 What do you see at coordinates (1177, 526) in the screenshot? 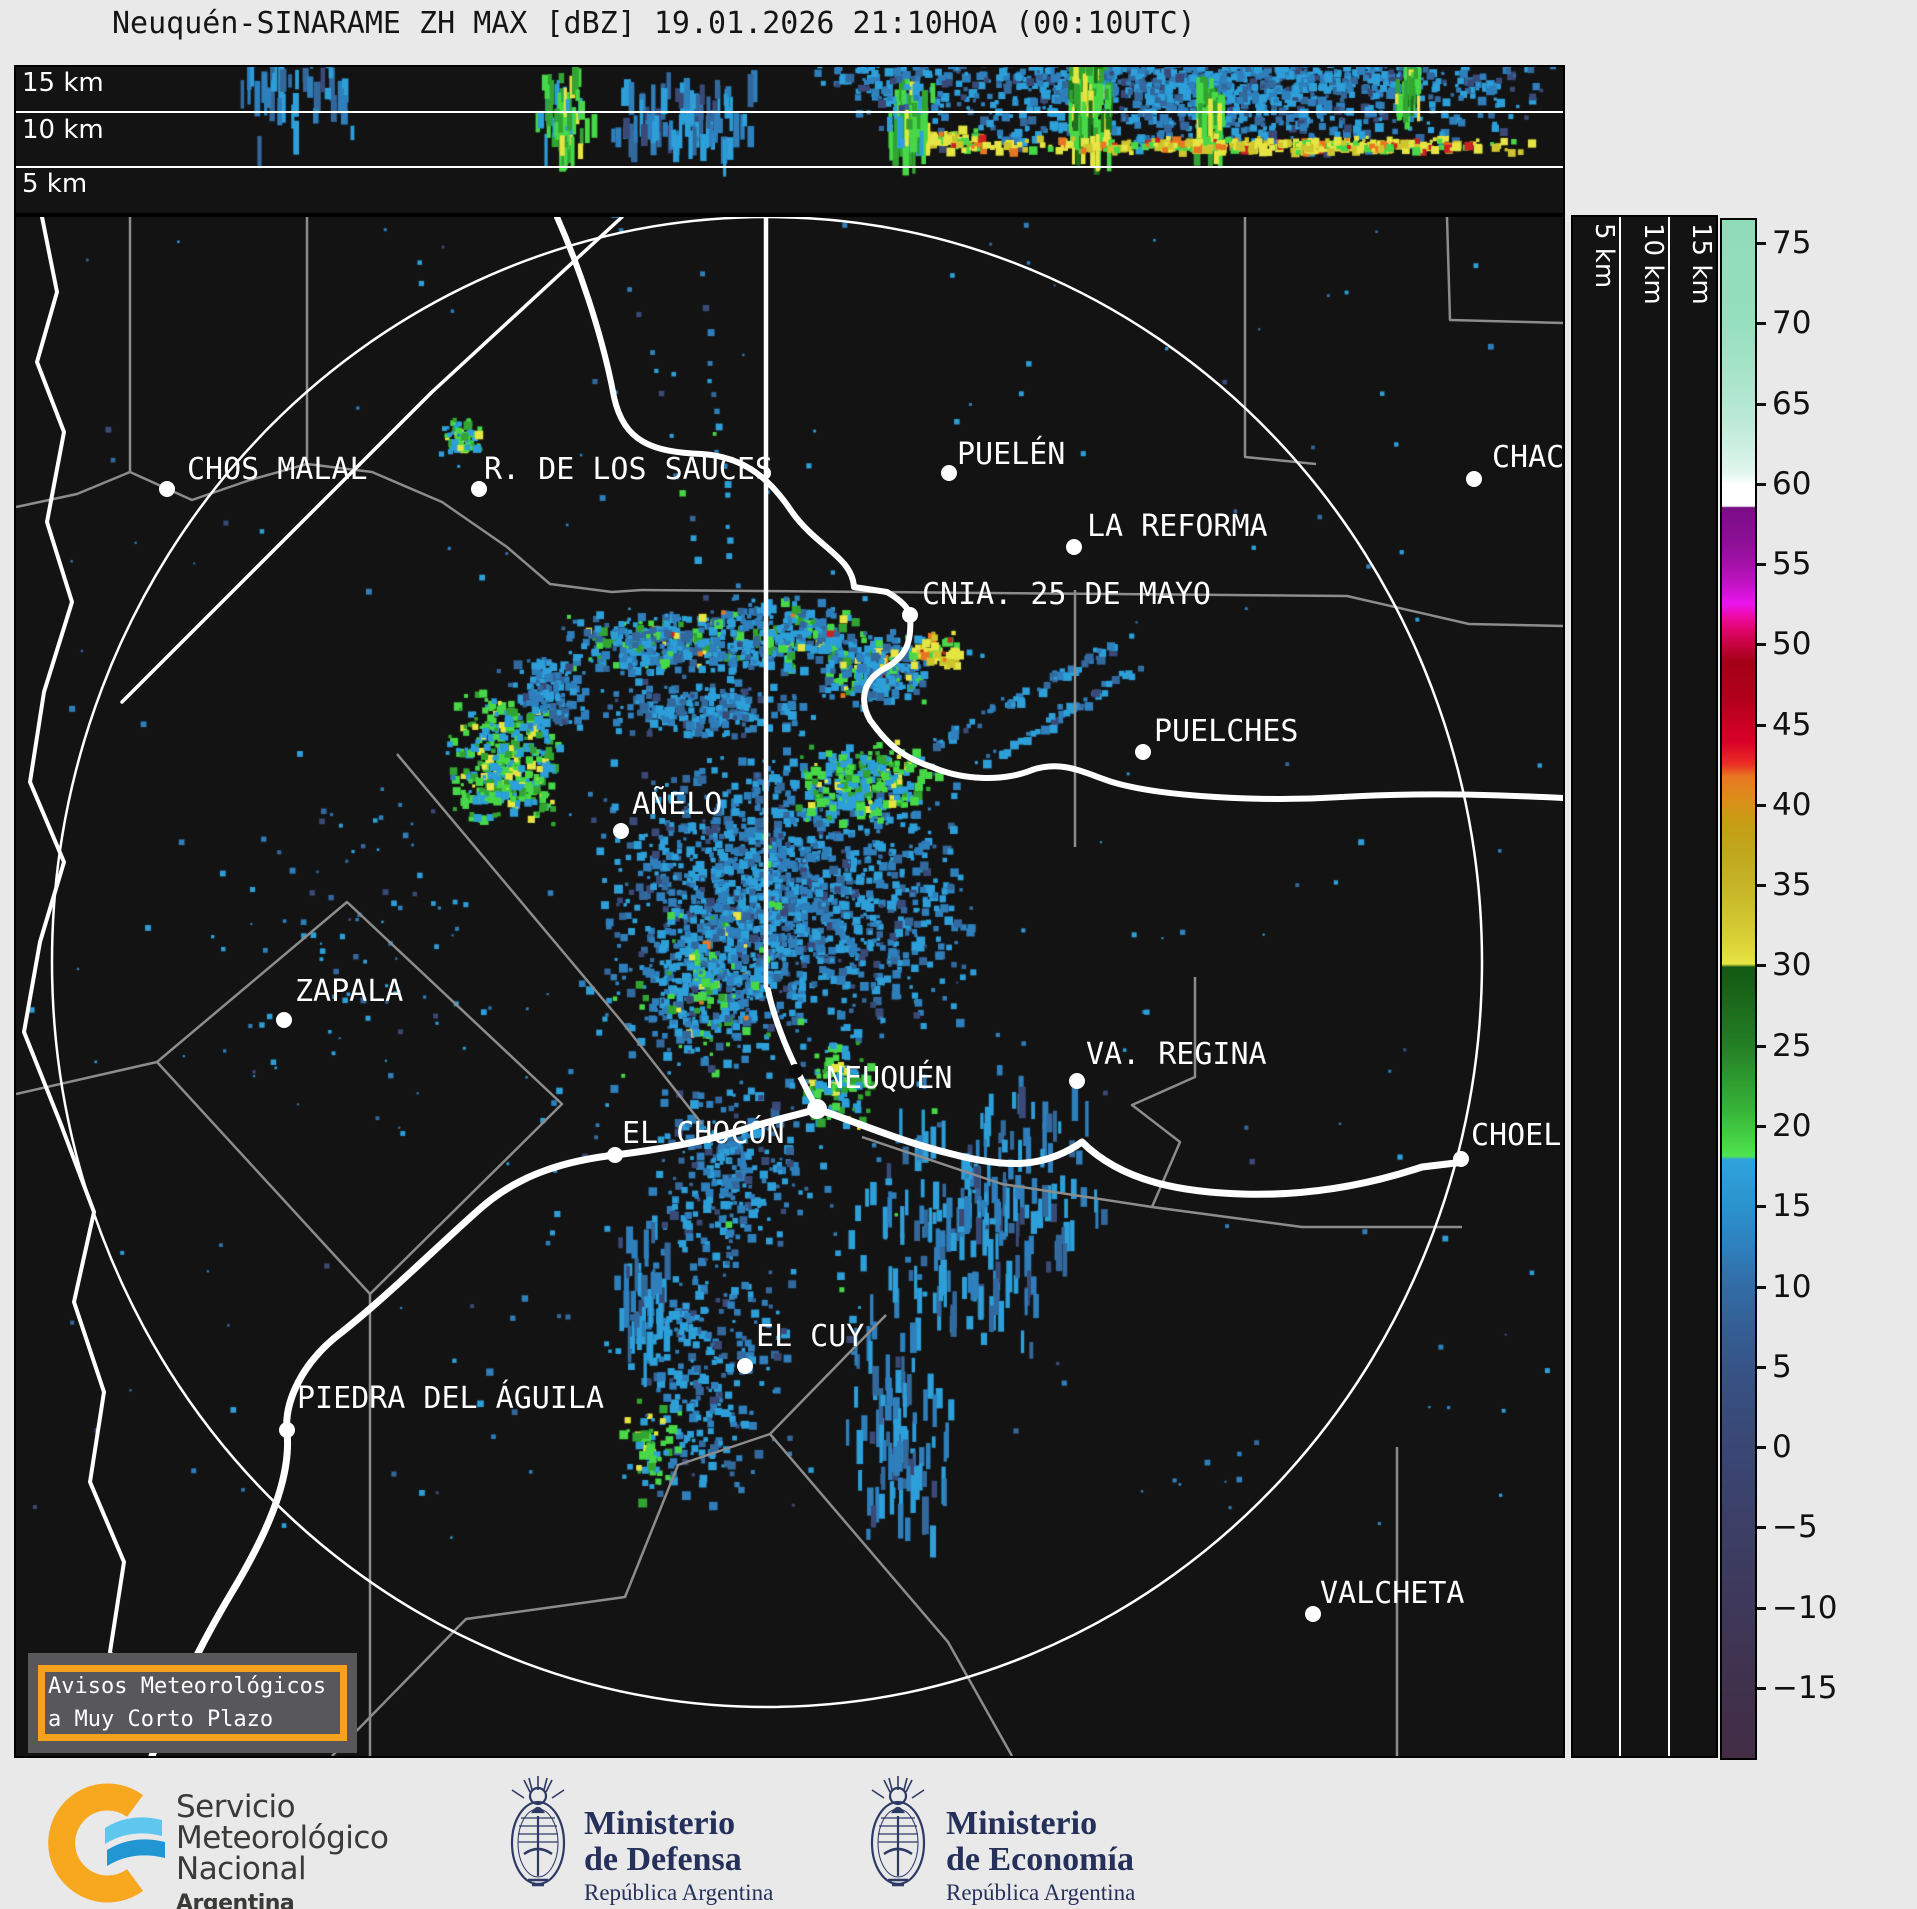
I see `city-label: LA REFORMA` at bounding box center [1177, 526].